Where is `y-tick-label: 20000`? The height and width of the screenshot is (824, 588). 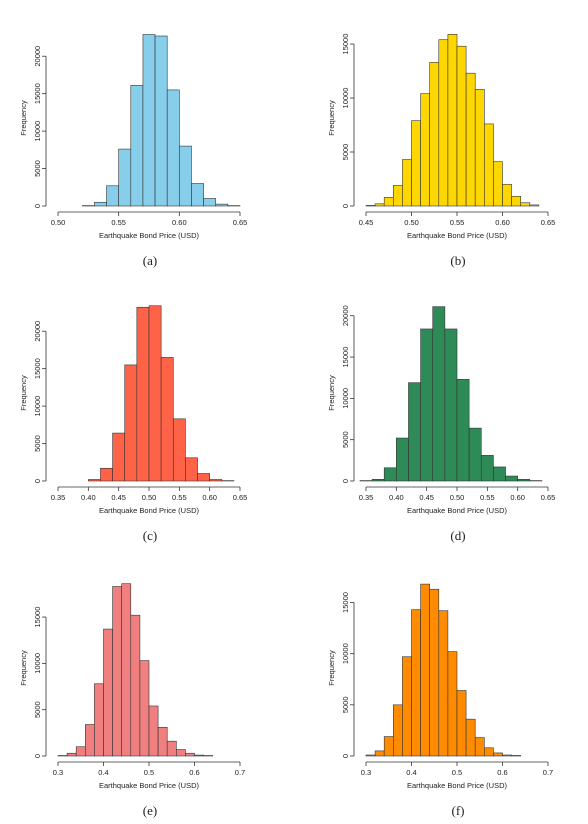 y-tick-label: 20000 is located at coordinates (37, 56).